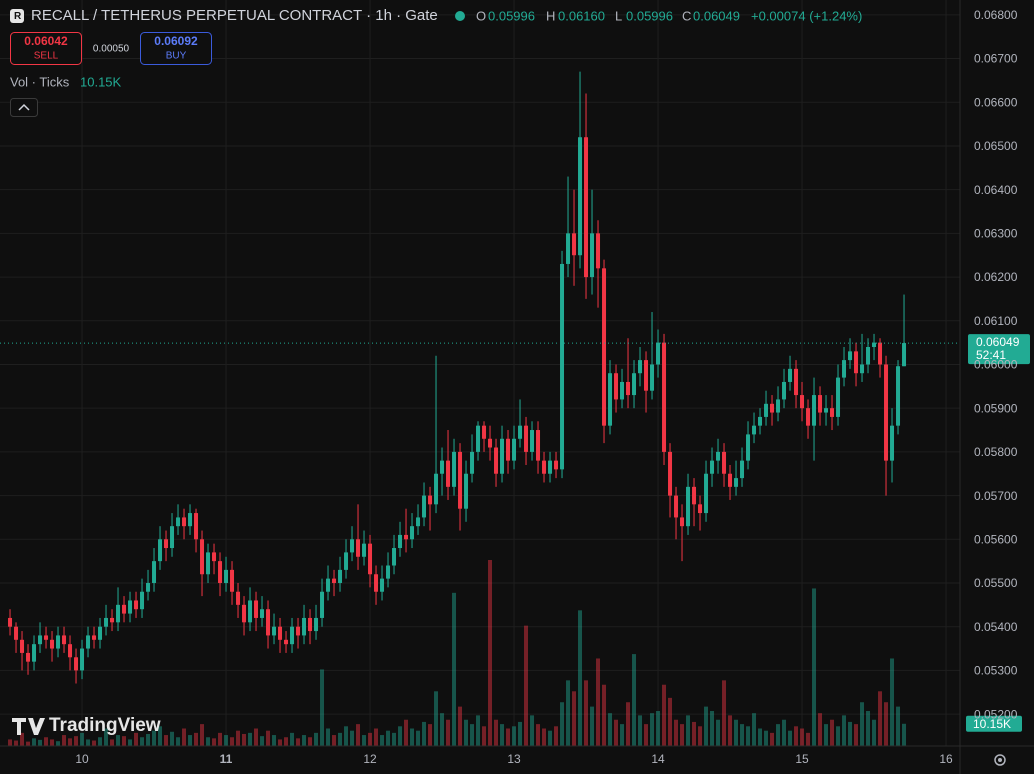 The image size is (1034, 774). Describe the element at coordinates (550, 15) in the screenshot. I see `h-label: H` at that location.